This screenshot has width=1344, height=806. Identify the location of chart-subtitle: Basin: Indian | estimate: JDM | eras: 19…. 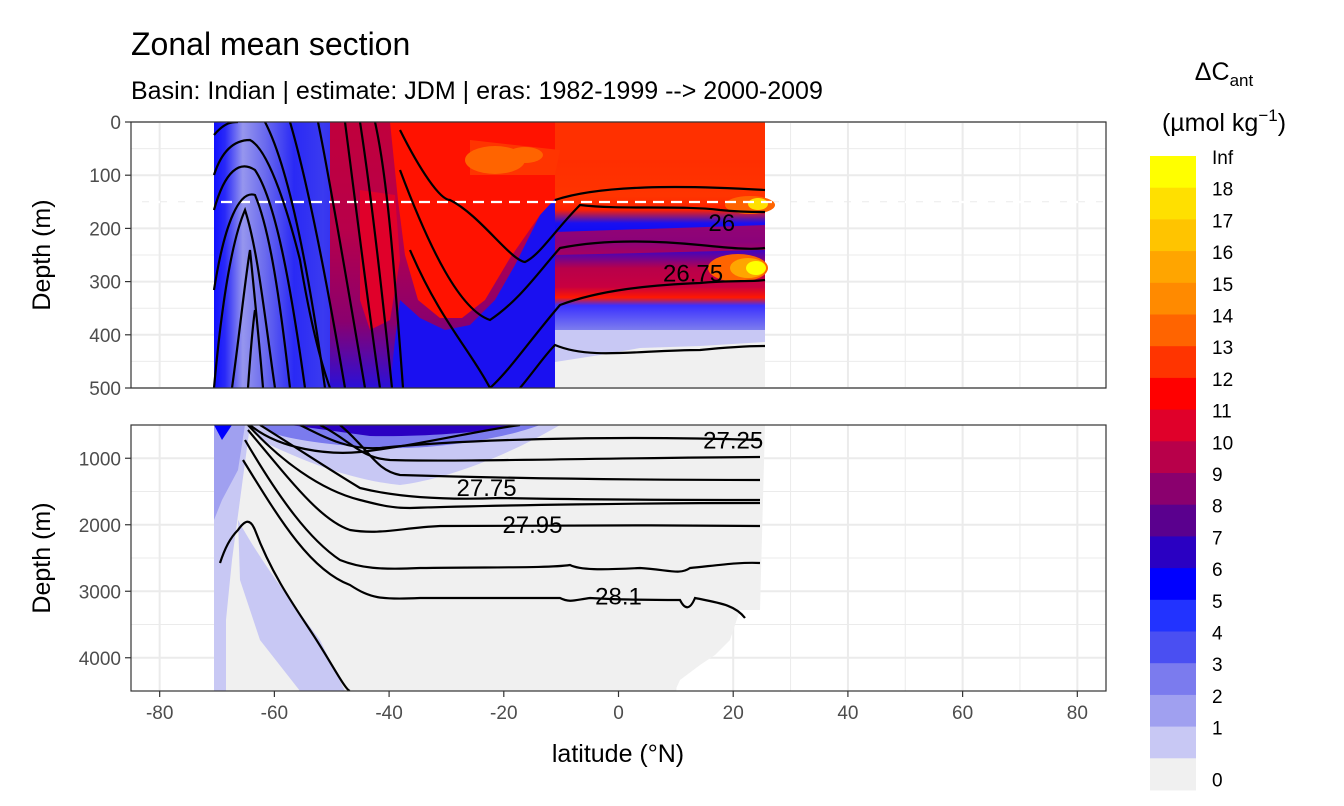
(477, 91).